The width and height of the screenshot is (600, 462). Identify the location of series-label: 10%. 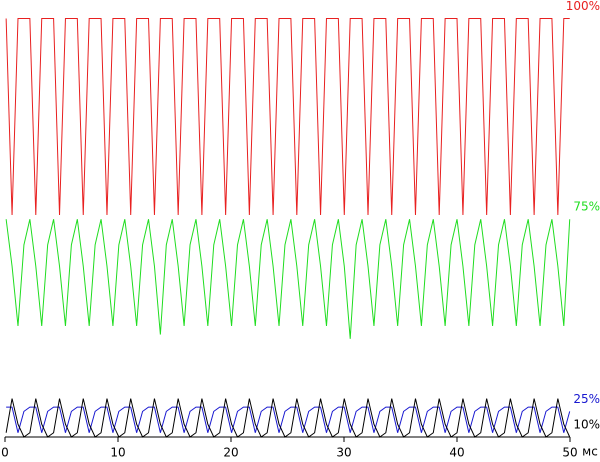
(586, 425).